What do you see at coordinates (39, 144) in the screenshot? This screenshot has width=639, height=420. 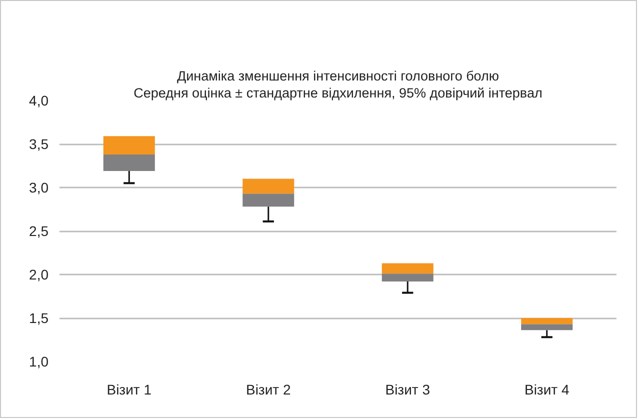 I see `y-tick-label: 3,5` at bounding box center [39, 144].